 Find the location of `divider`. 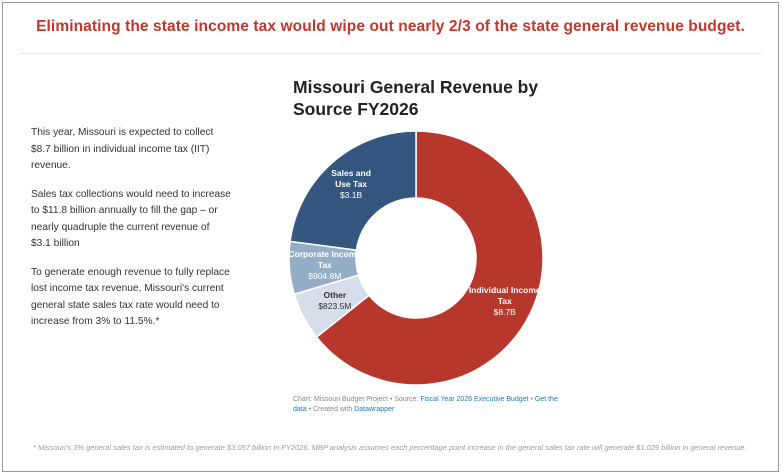

divider is located at coordinates (390, 53).